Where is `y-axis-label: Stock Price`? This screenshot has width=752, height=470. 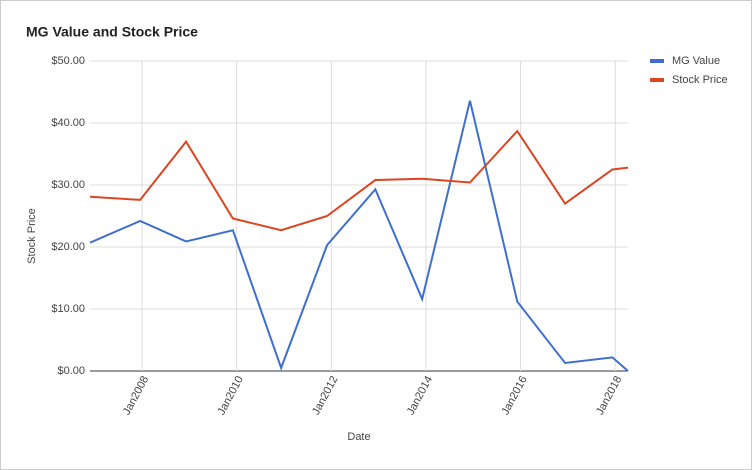 y-axis-label: Stock Price is located at coordinates (32, 236).